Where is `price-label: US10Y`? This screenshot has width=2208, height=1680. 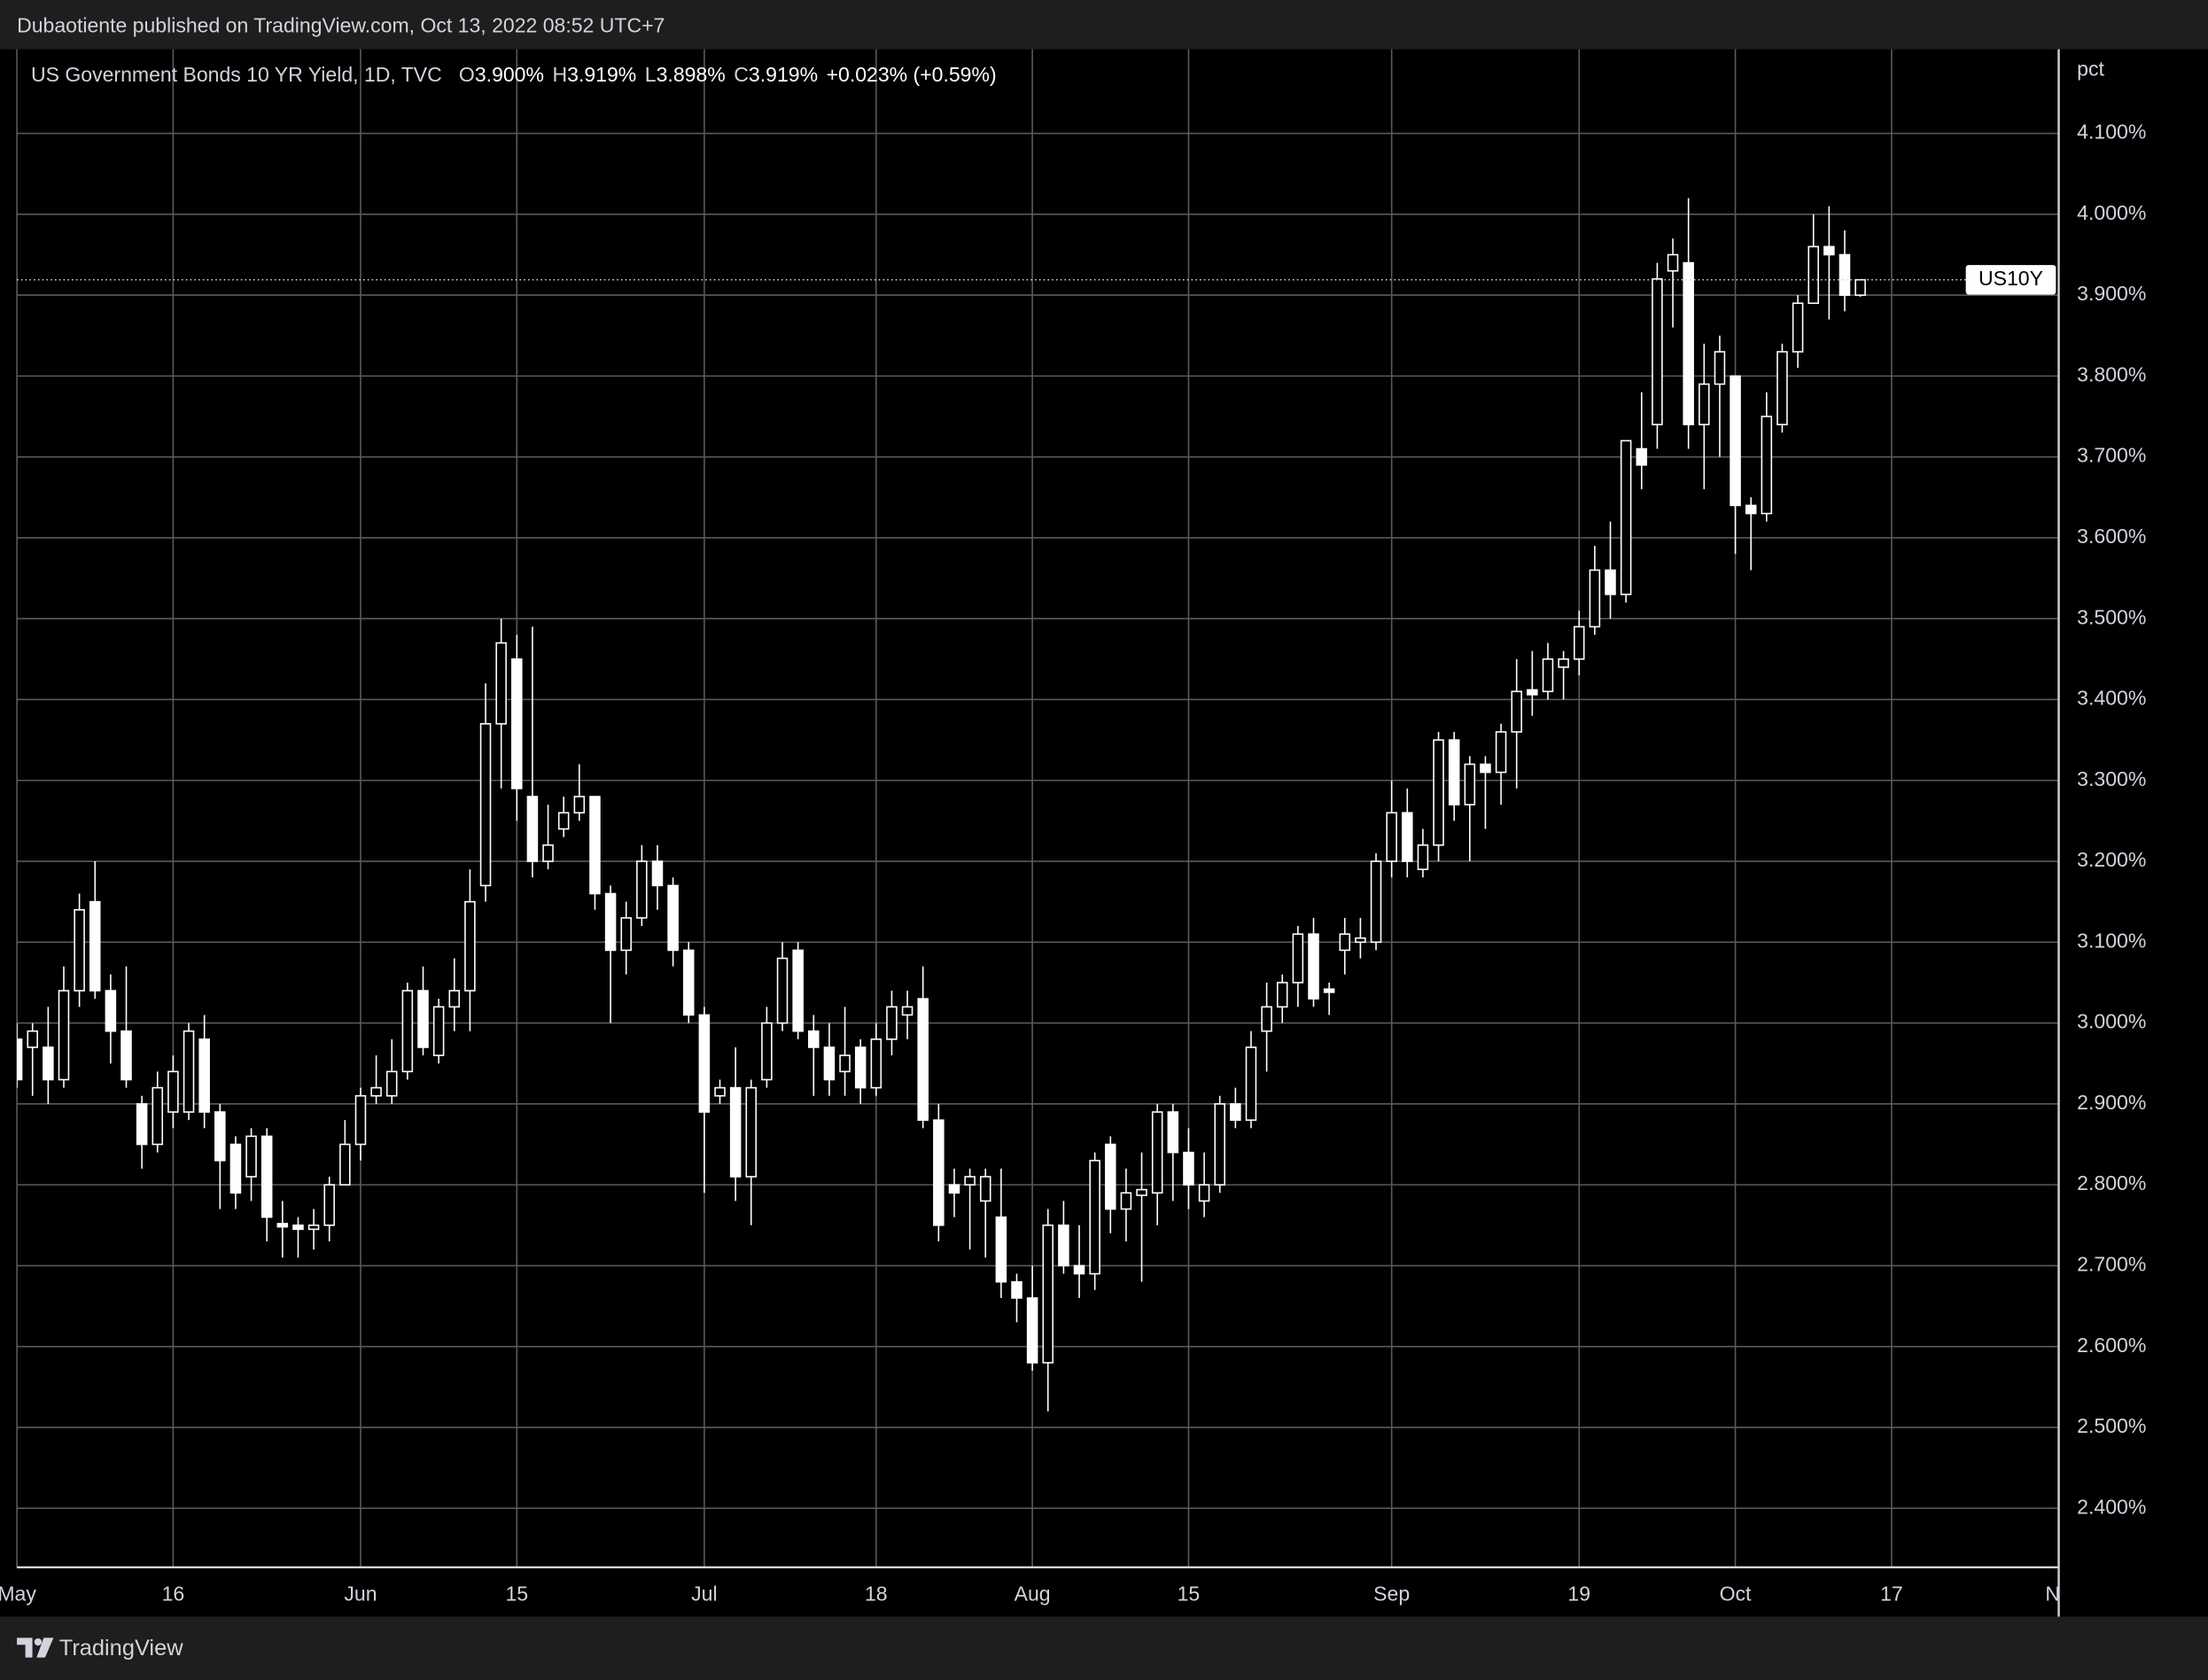
price-label: US10Y is located at coordinates (2011, 278).